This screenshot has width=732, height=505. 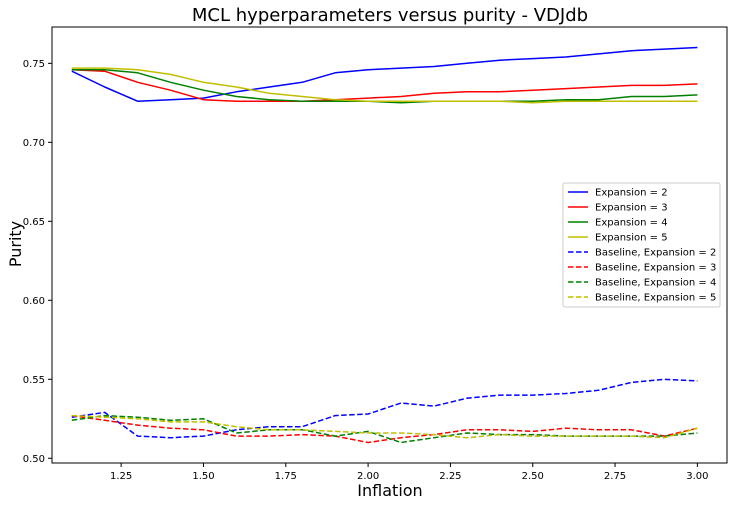 What do you see at coordinates (655, 253) in the screenshot?
I see `legend-label: Baseline, Expansion = 2` at bounding box center [655, 253].